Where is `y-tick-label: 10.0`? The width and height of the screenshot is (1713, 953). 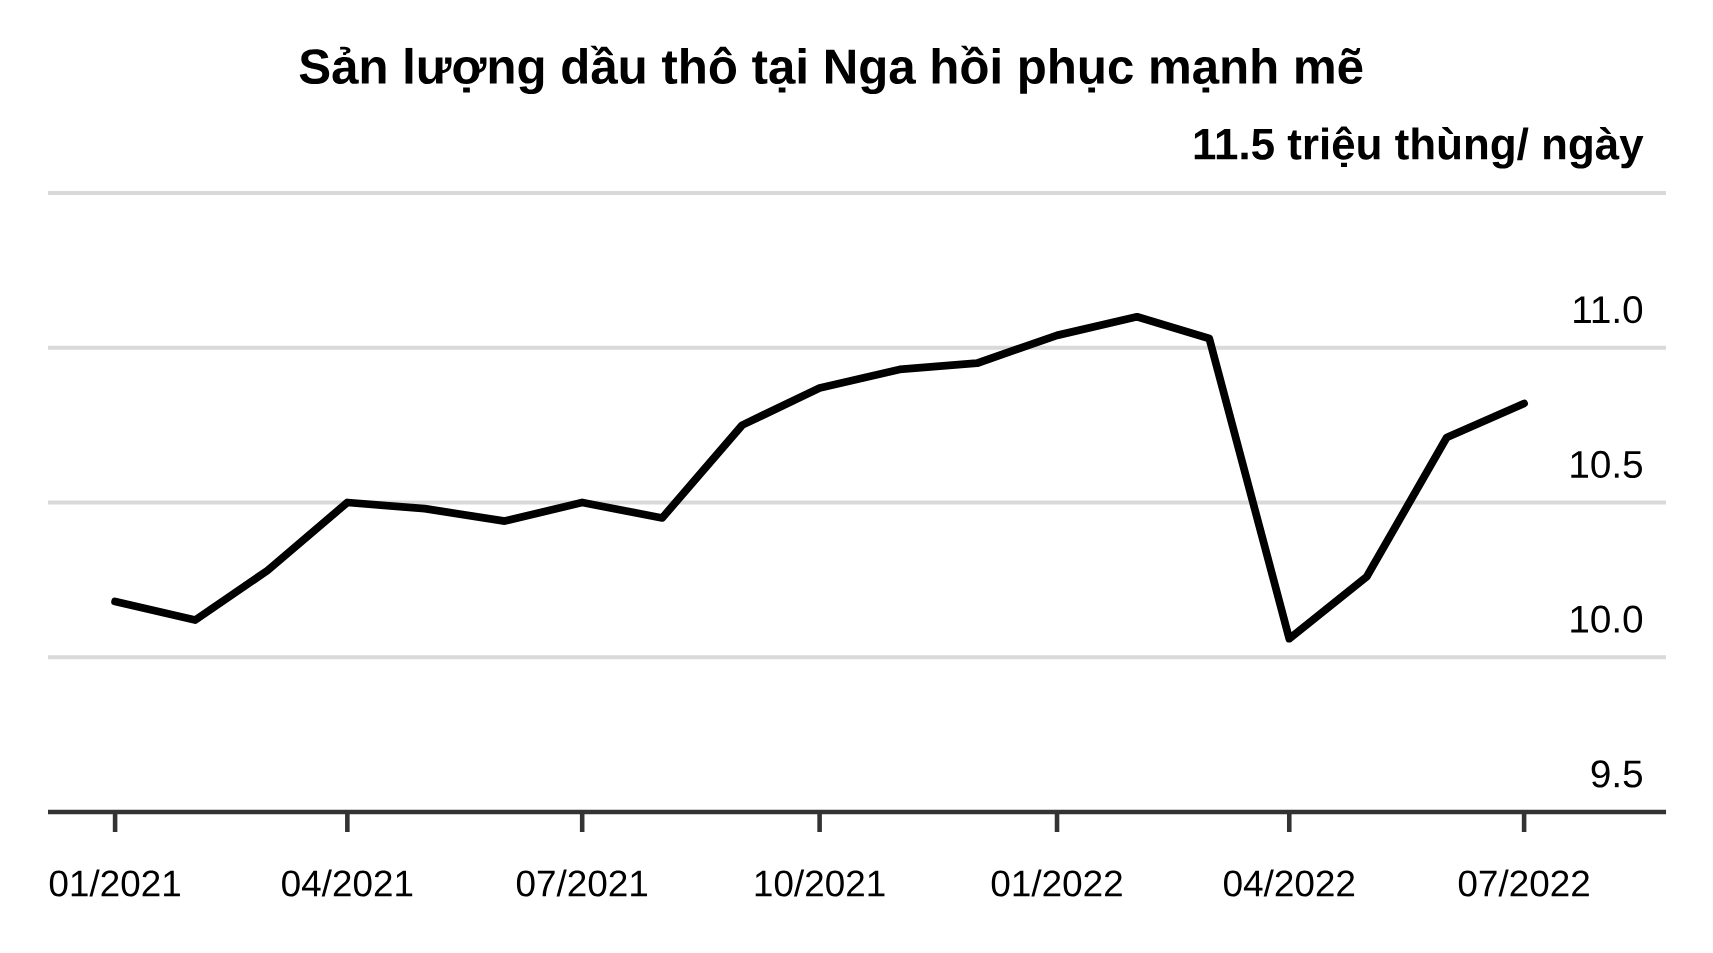
y-tick-label: 10.0 is located at coordinates (1607, 619).